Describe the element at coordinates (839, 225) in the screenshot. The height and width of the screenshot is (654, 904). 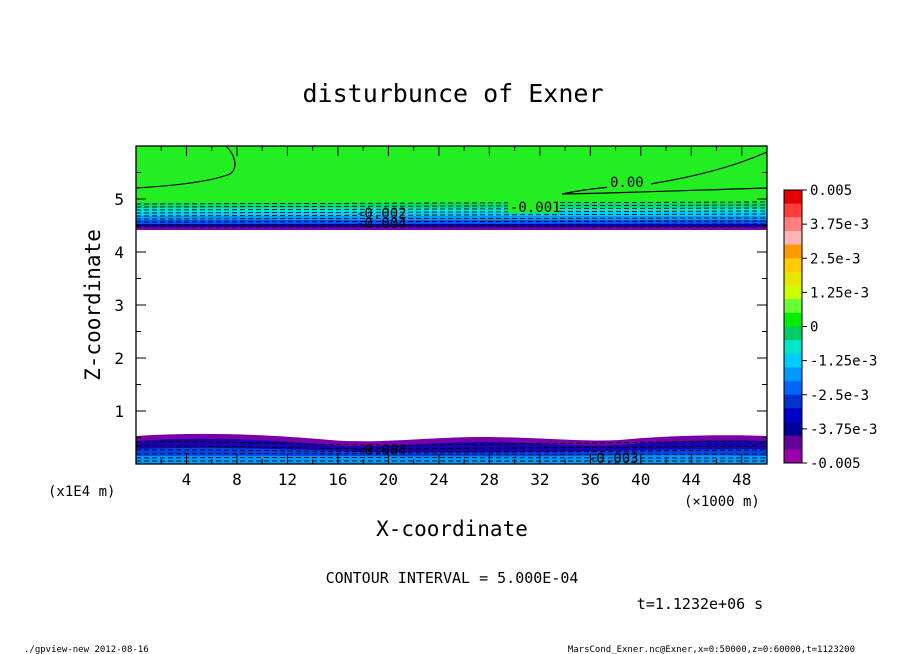
I see `colorbar-label: 3.75e-3` at that location.